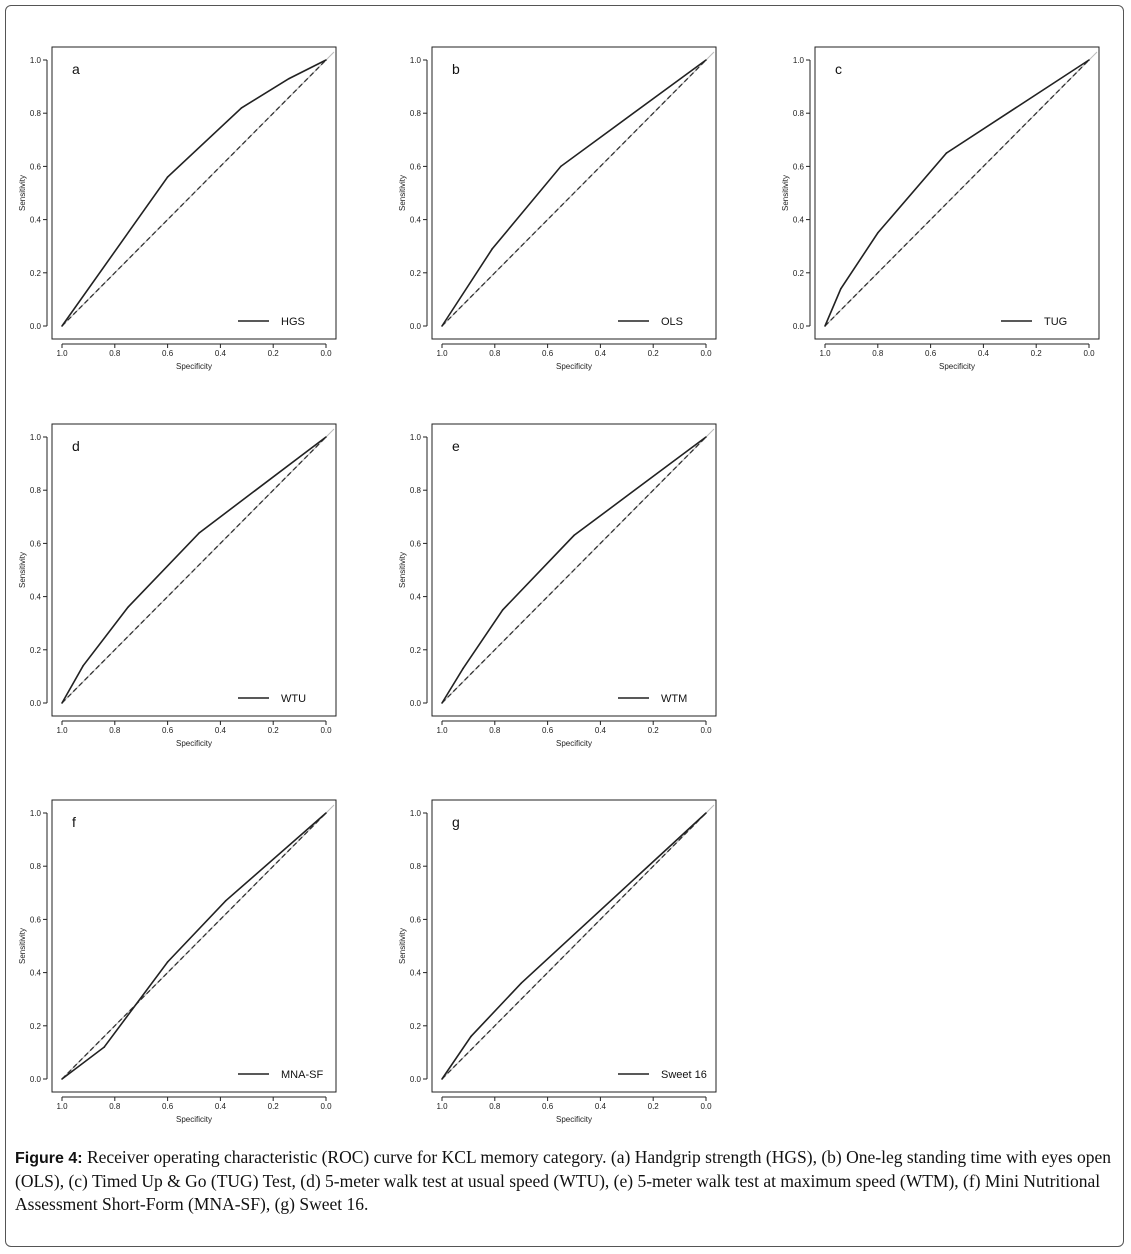  I want to click on panel-letter: e, so click(456, 446).